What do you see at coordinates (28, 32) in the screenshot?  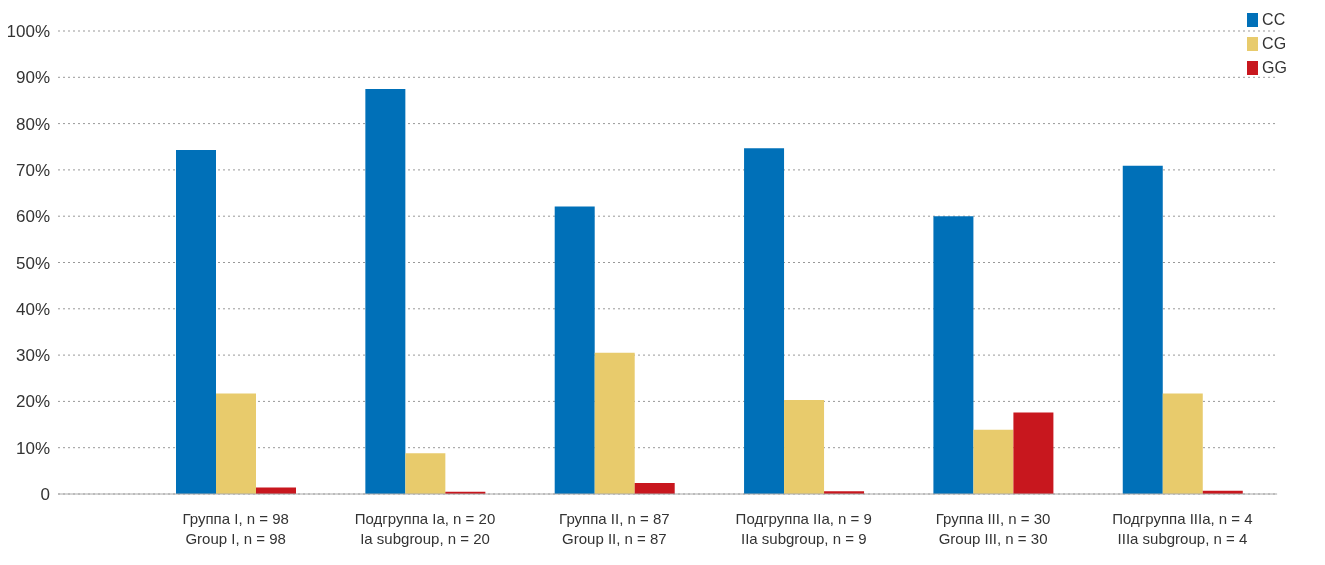 I see `y-tick-label: 100%` at bounding box center [28, 32].